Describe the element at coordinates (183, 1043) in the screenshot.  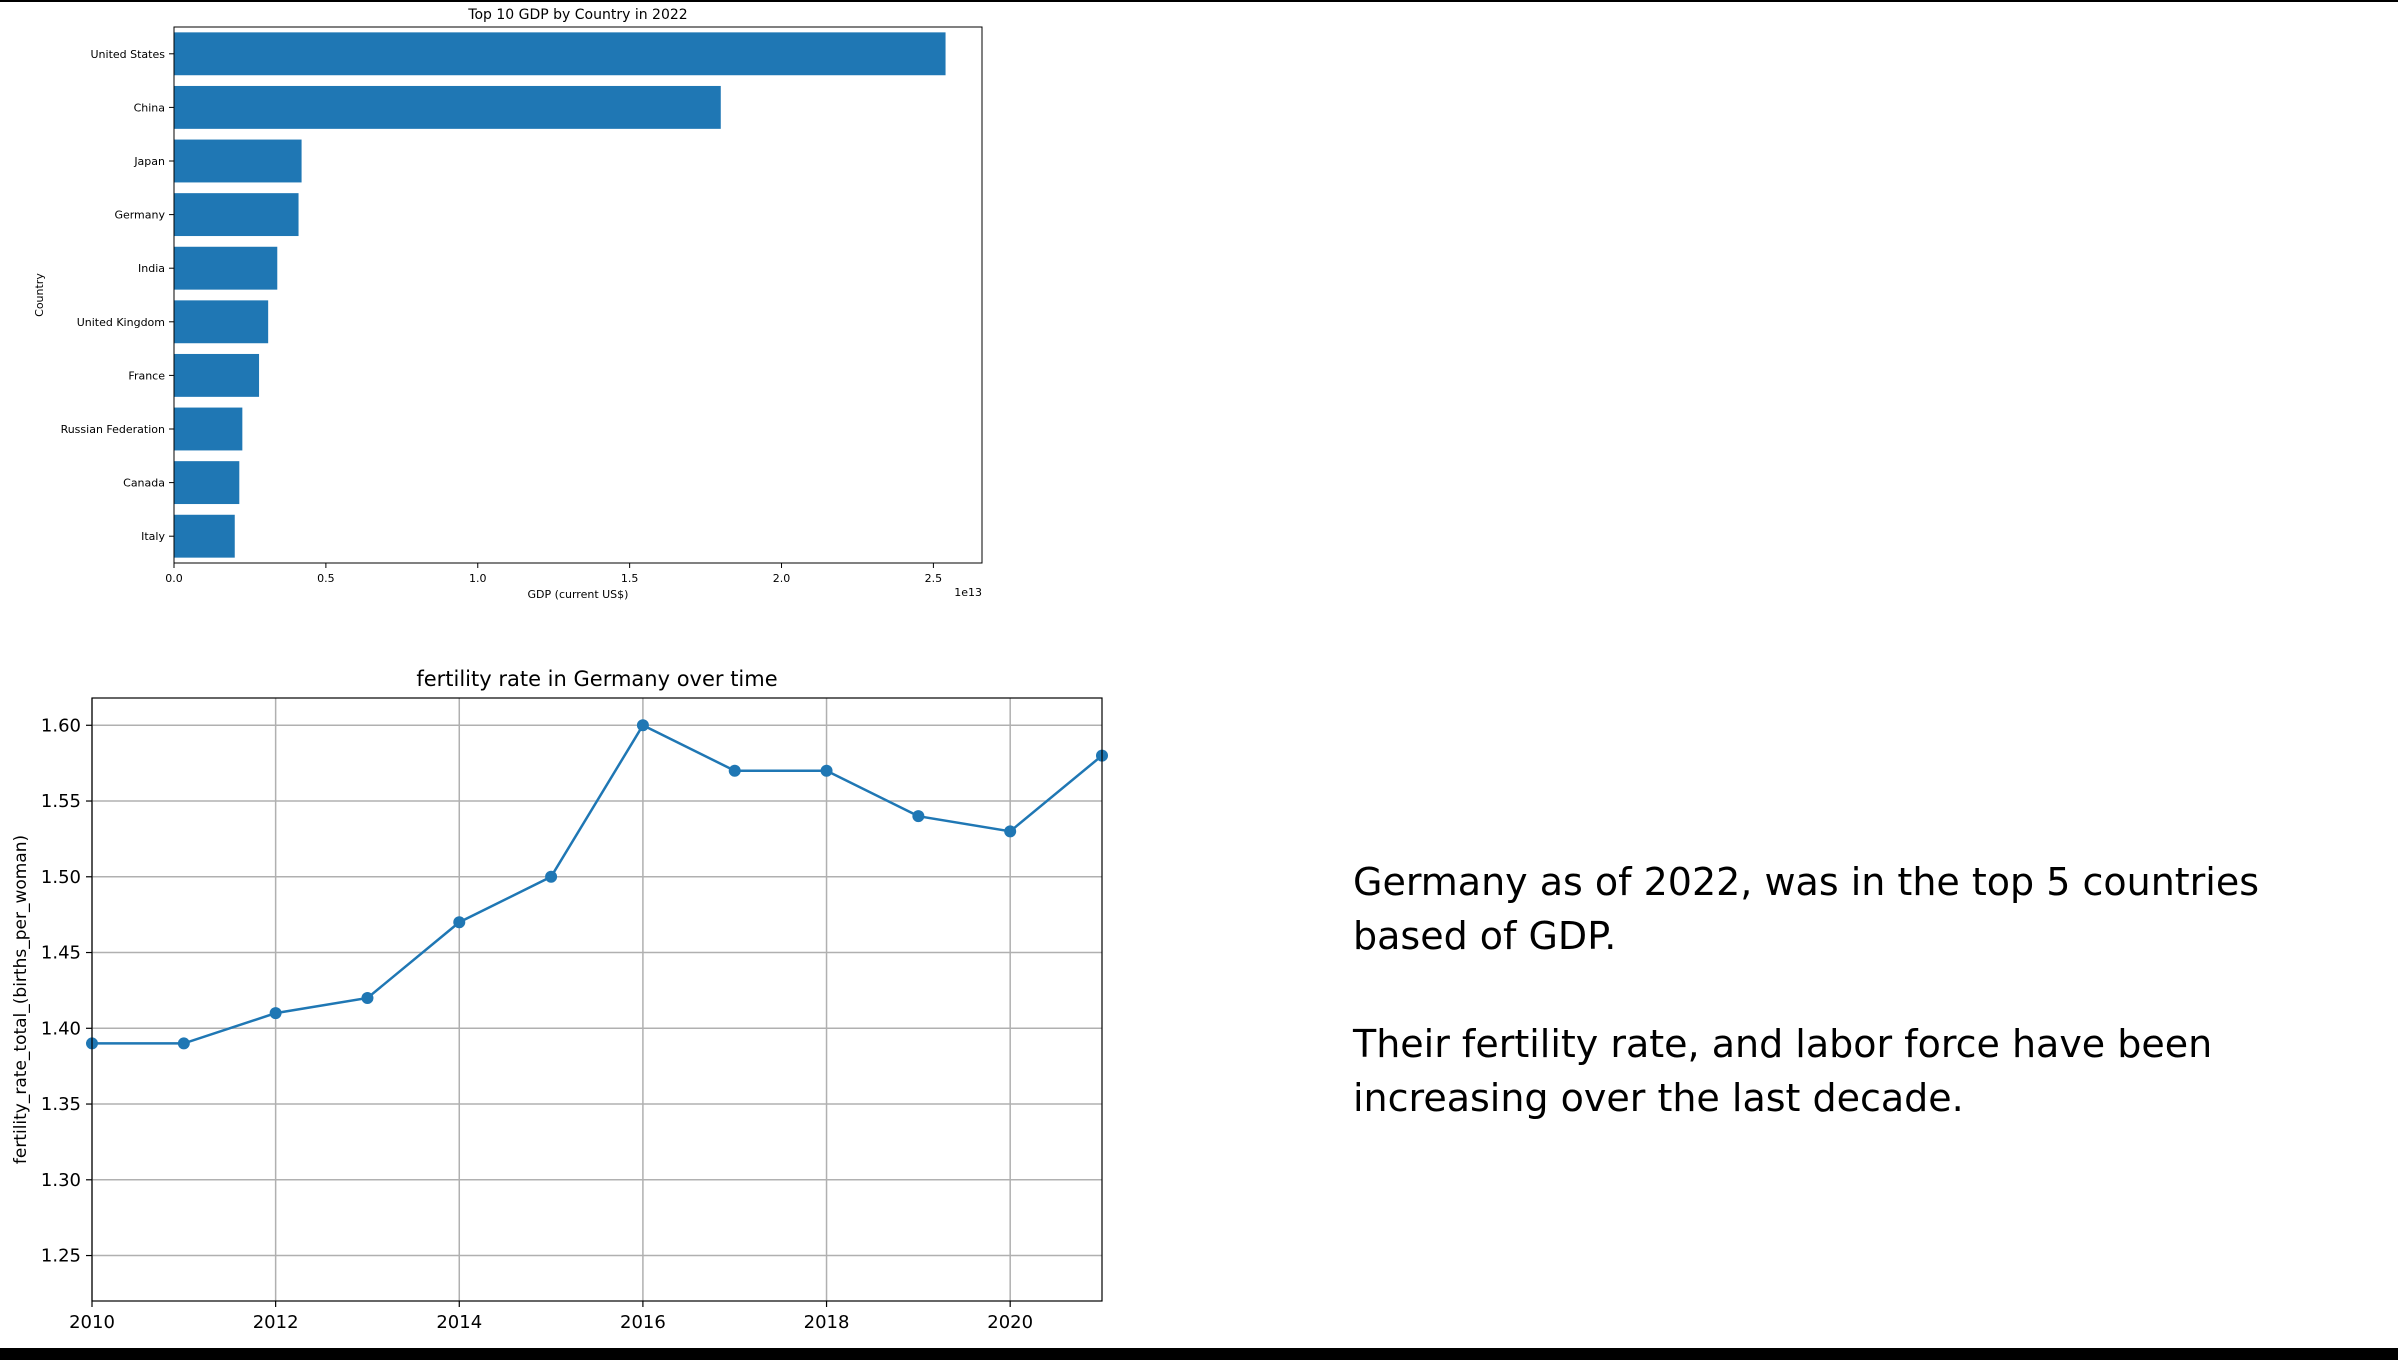
I see `data-point-2011` at that location.